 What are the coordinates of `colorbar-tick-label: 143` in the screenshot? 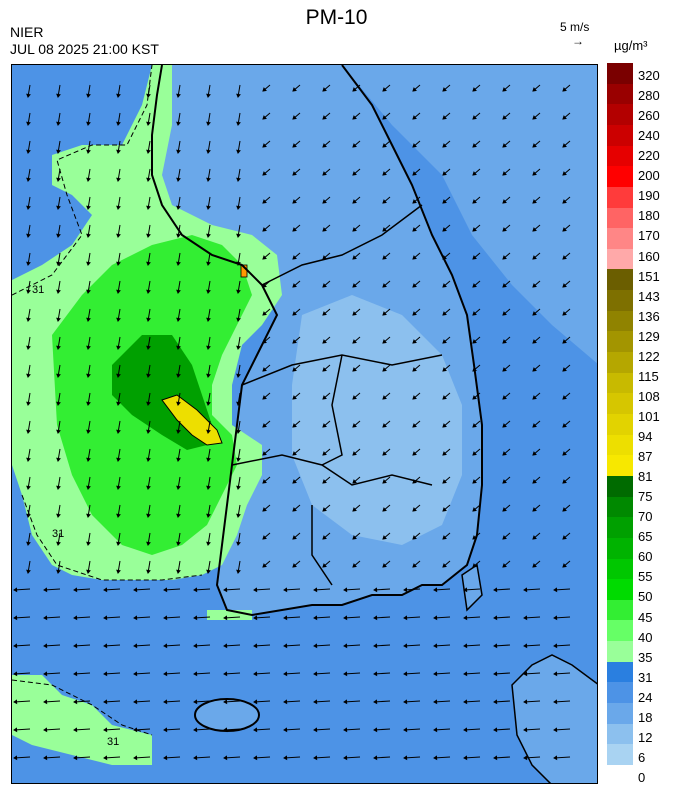 It's located at (649, 296).